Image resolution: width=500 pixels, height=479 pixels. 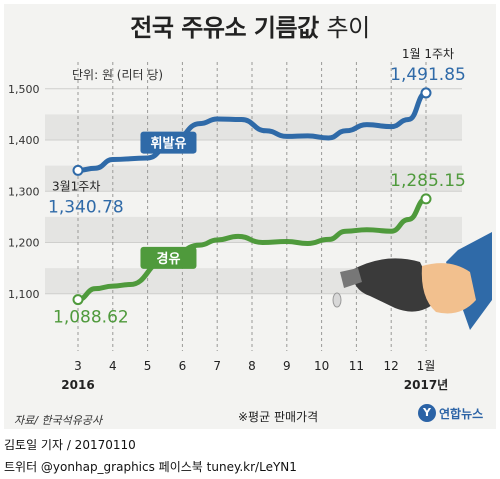 I want to click on gasoline-series-name: 휘발유, so click(x=169, y=144).